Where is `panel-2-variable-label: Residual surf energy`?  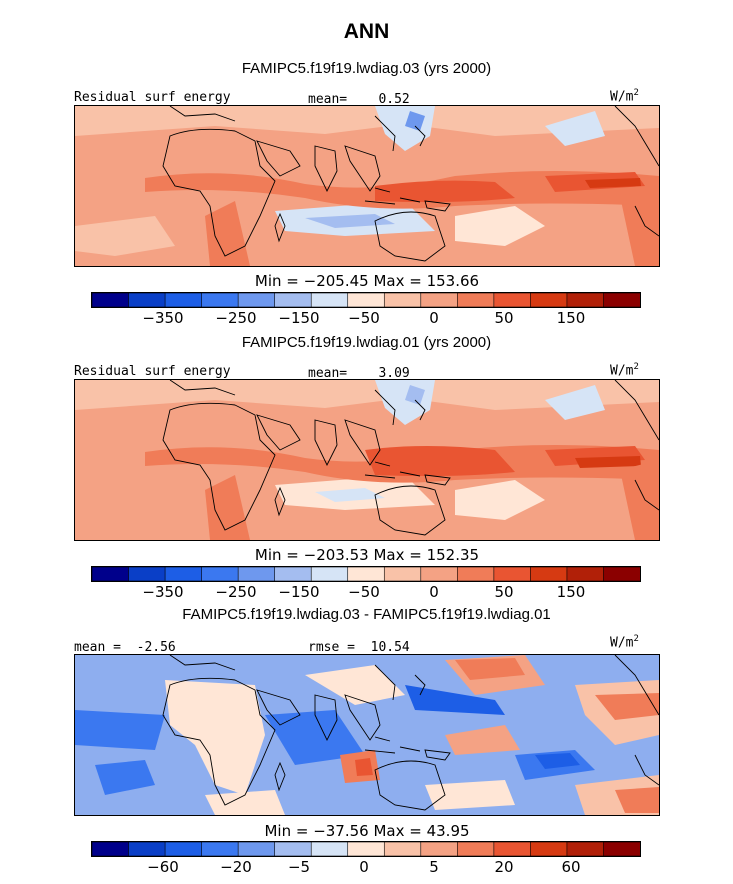
panel-2-variable-label: Residual surf energy is located at coordinates (152, 371).